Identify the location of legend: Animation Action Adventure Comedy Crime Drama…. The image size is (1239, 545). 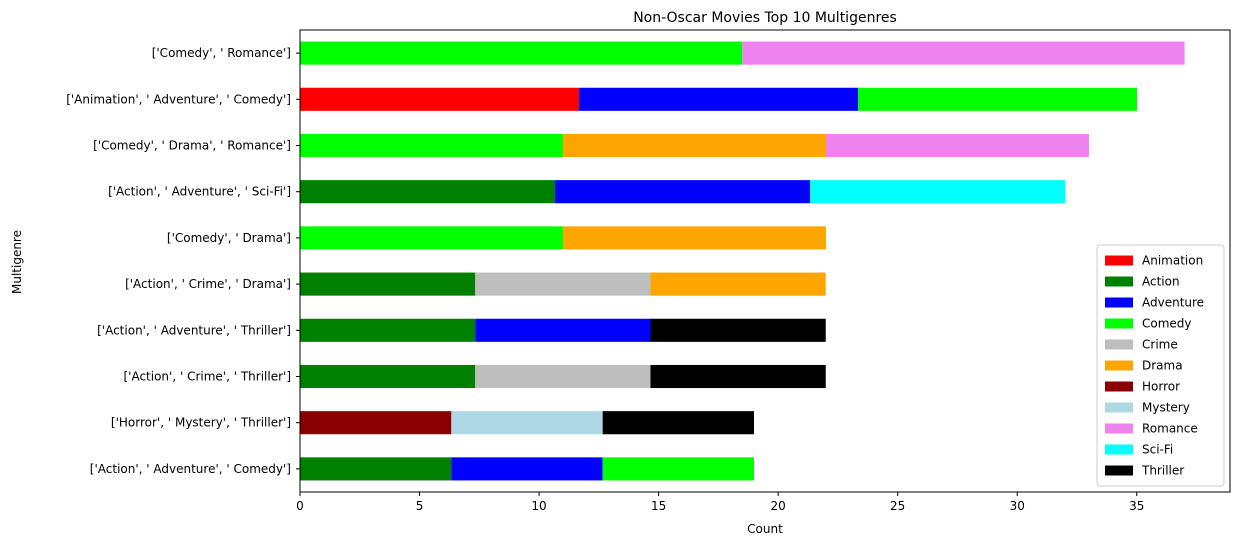
(1160, 365).